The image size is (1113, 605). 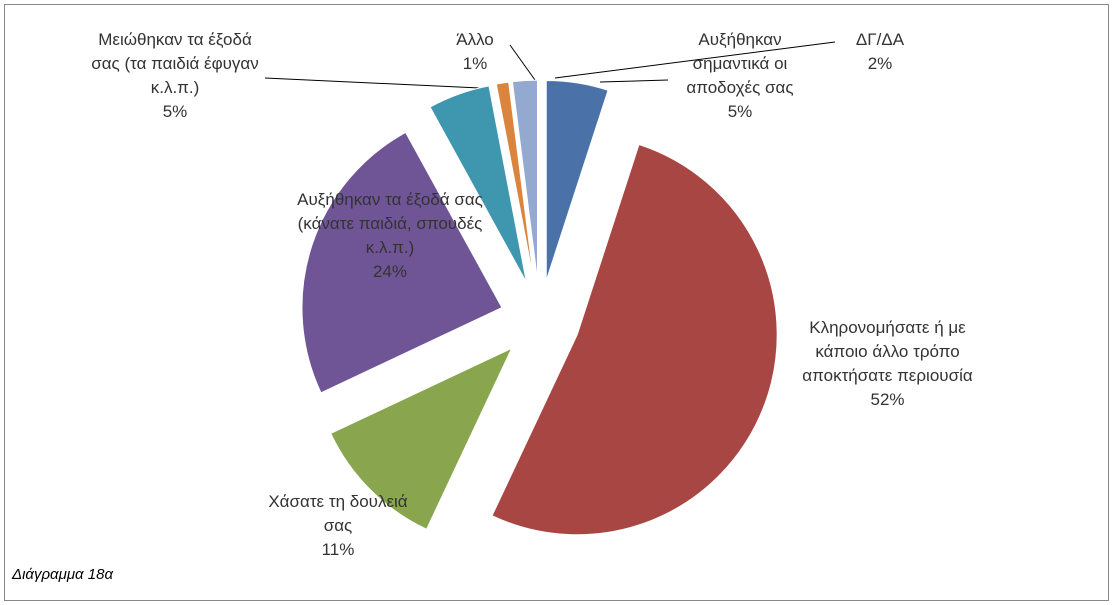 What do you see at coordinates (390, 271) in the screenshot?
I see `label-value: 24%` at bounding box center [390, 271].